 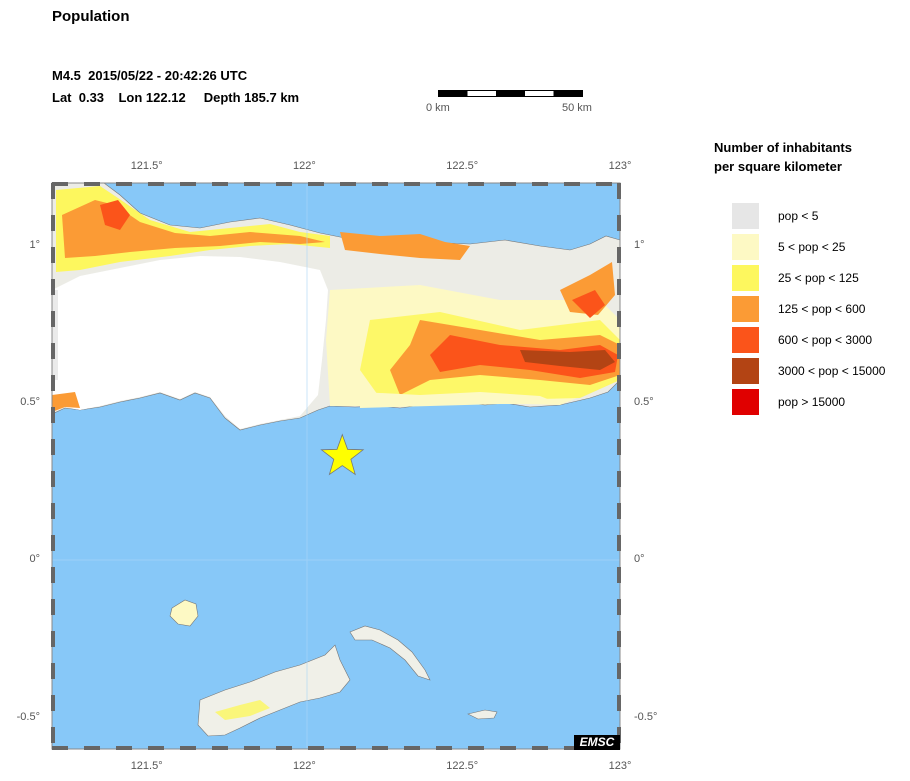 I want to click on lon-tick-label-top-1: 122°, so click(x=304, y=166).